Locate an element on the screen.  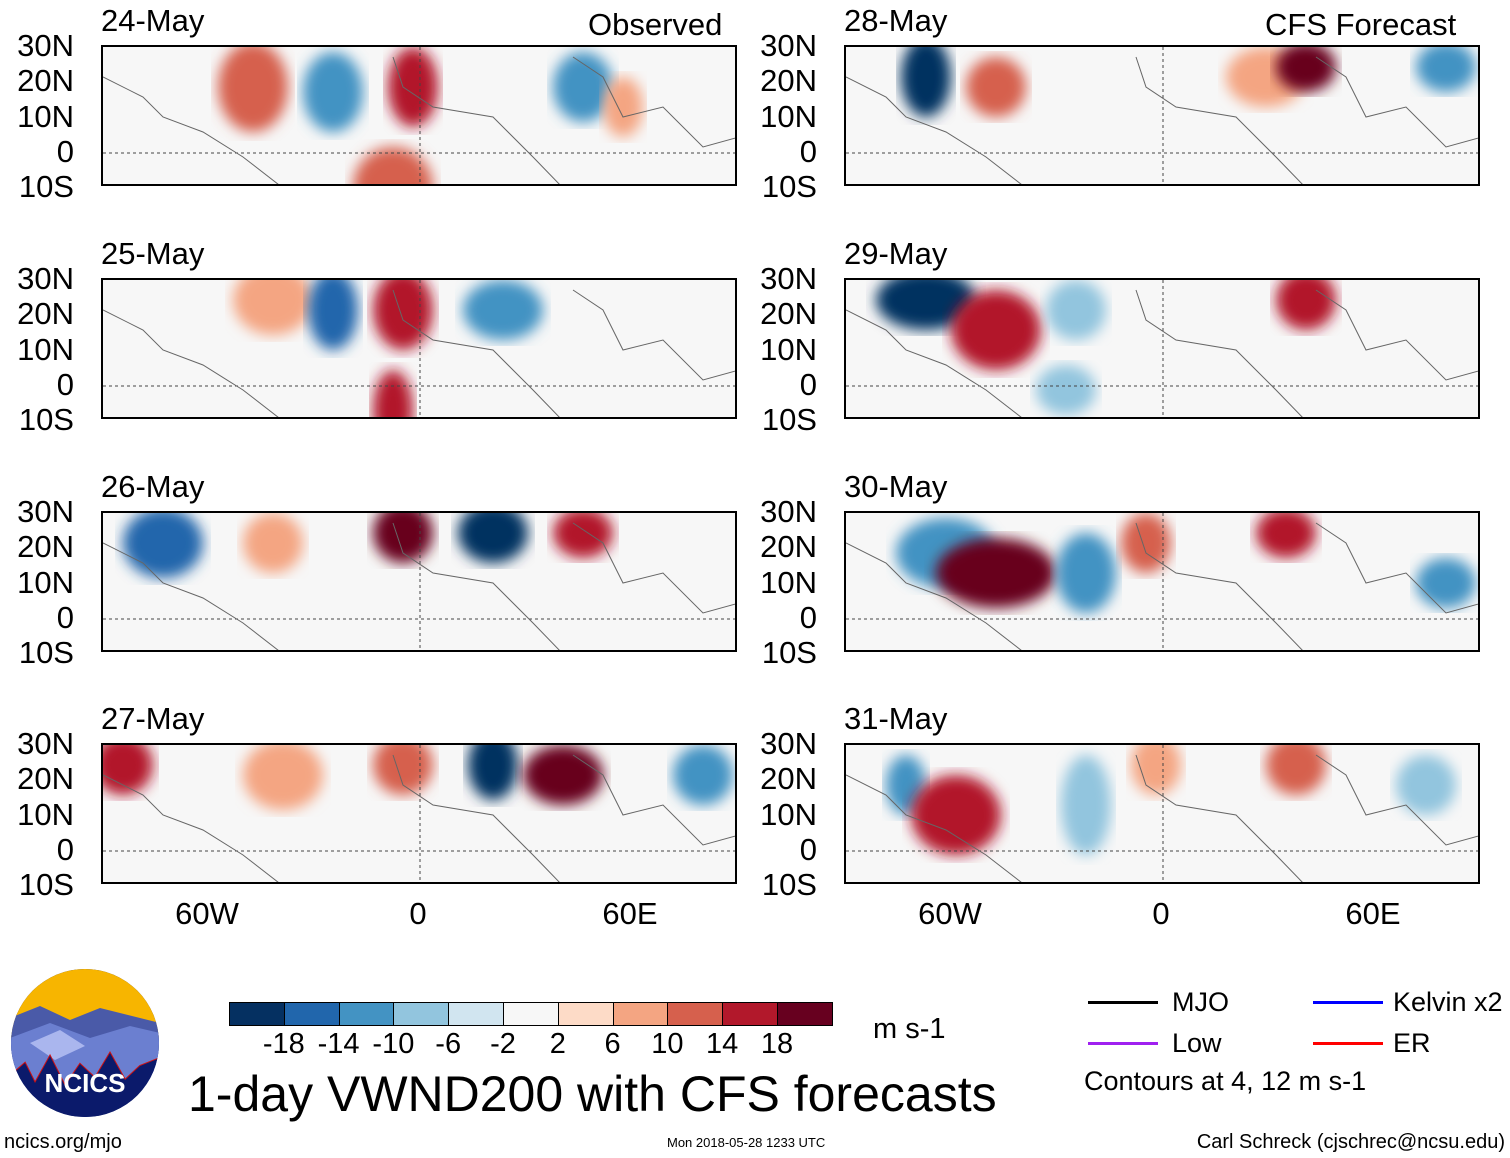
colorbar-label: 14 is located at coordinates (722, 1044).